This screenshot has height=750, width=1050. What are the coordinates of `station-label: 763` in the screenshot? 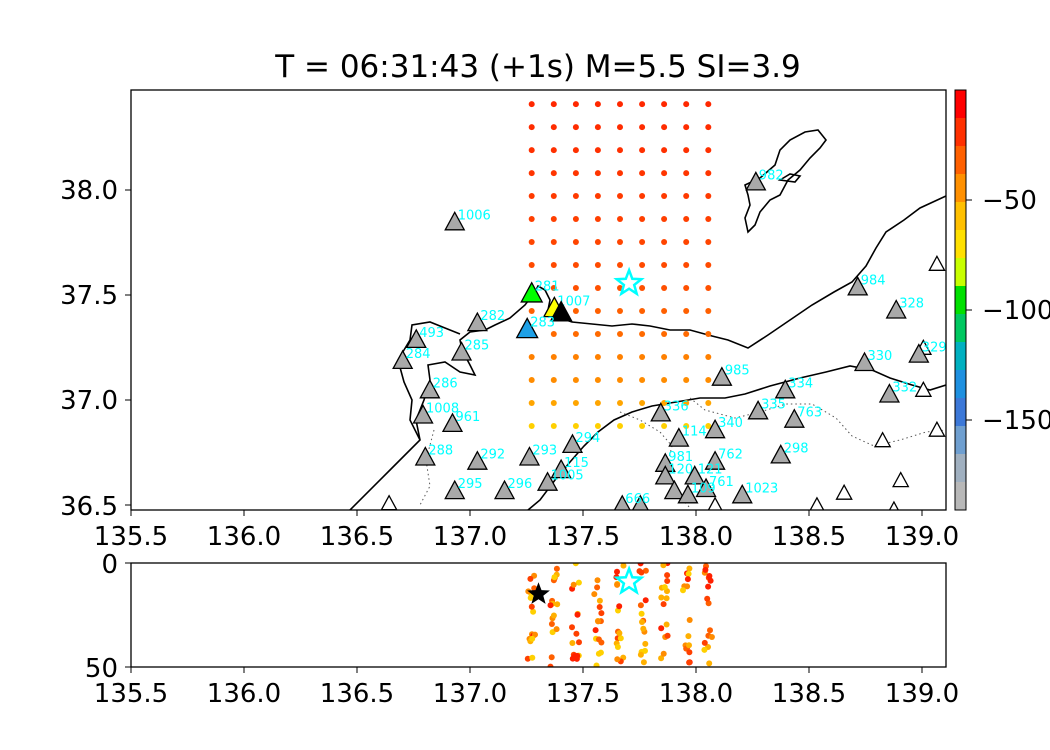 It's located at (809, 413).